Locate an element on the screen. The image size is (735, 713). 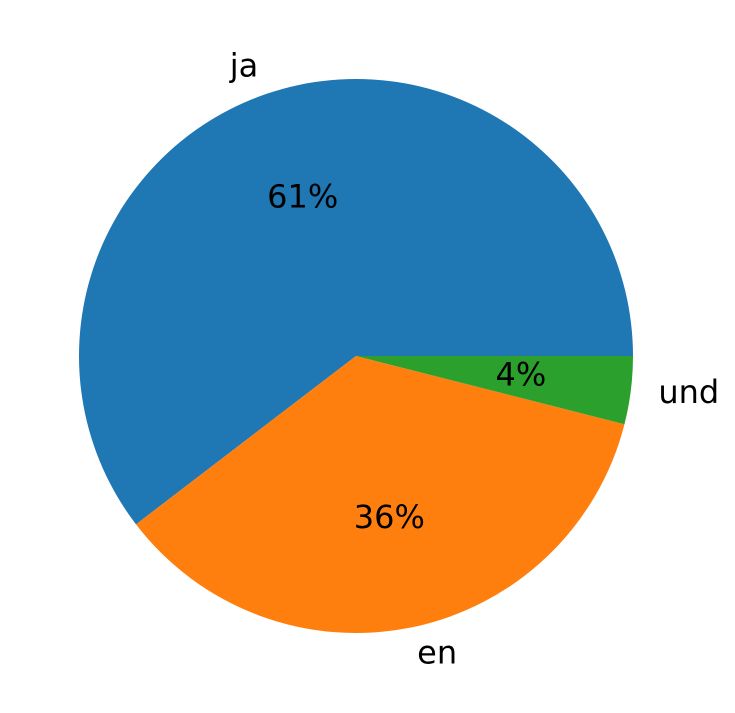
slice-label: en is located at coordinates (437, 652).